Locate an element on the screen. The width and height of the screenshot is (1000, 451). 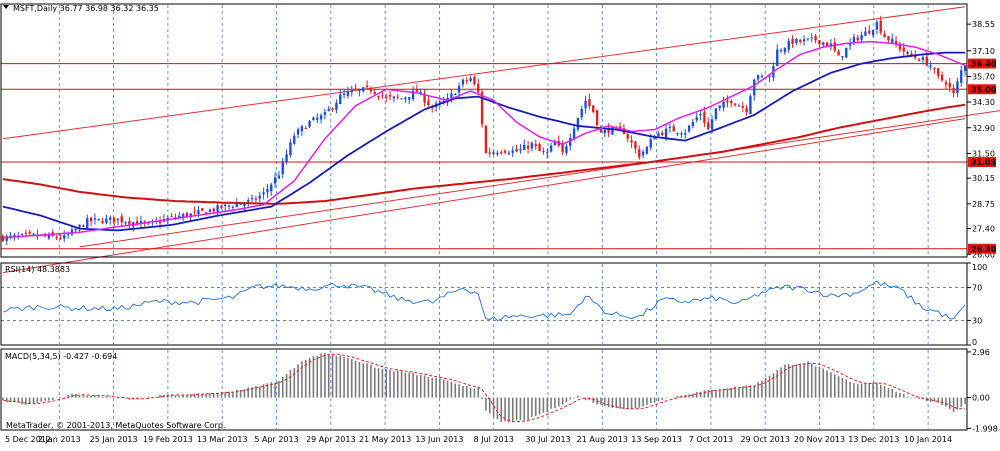
x-tick-label: 7 Oct 2013 is located at coordinates (711, 439).